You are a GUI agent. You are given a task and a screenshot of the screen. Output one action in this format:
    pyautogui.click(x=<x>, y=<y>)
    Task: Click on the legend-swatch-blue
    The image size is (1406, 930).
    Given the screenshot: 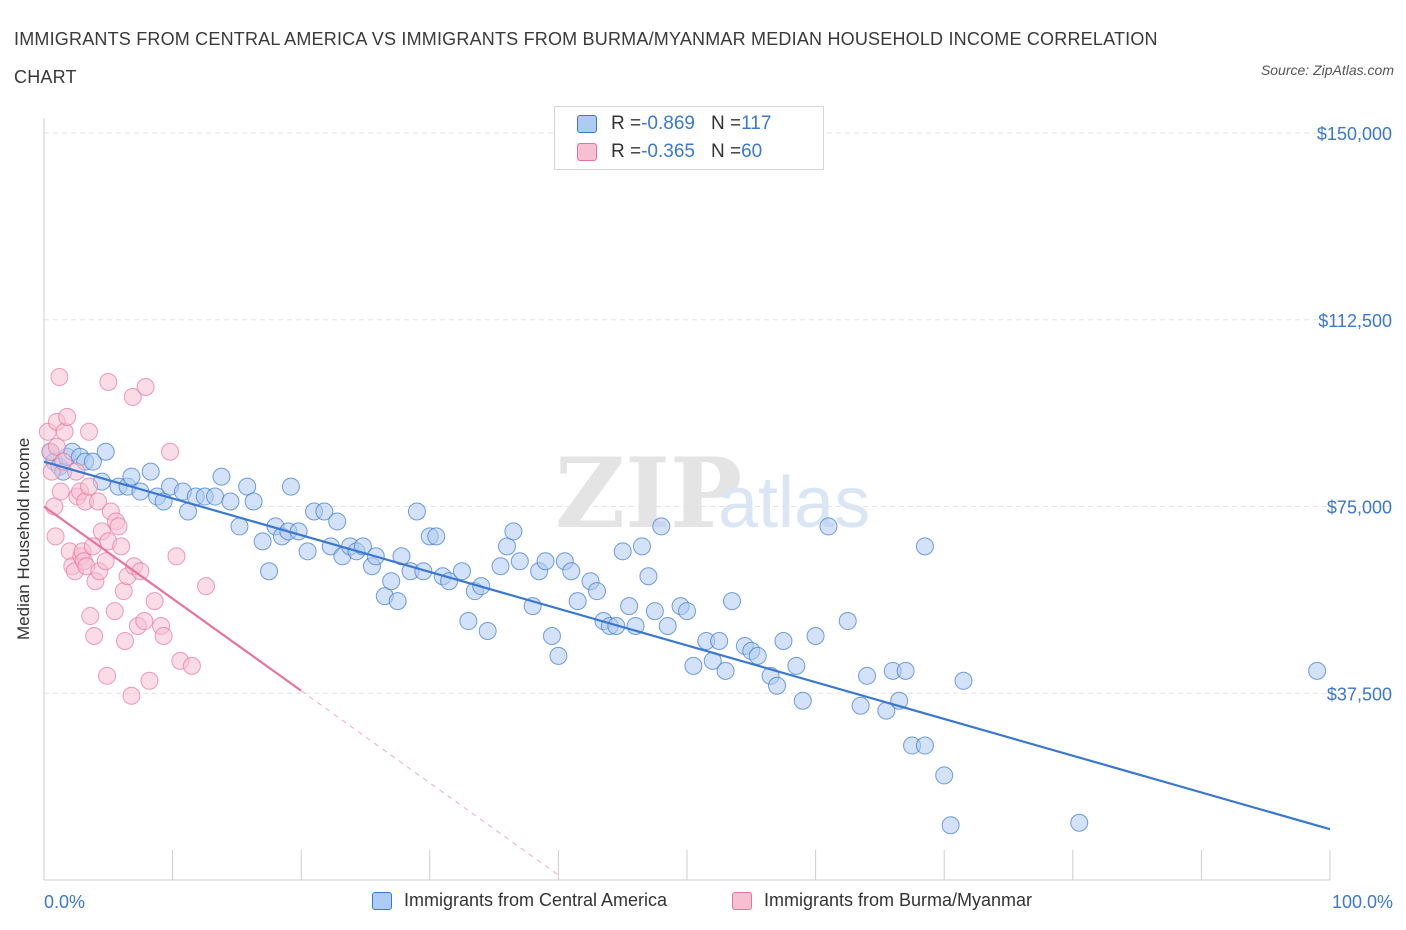 What is the action you would take?
    pyautogui.click(x=382, y=900)
    